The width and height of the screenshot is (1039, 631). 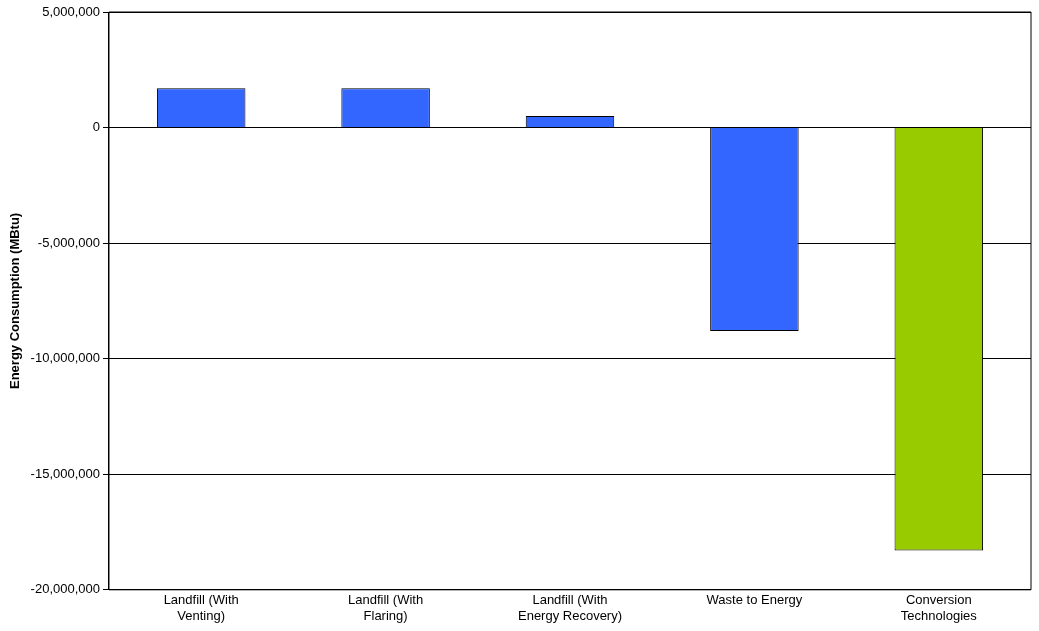 What do you see at coordinates (68, 242) in the screenshot?
I see `y-tick-label: -5,000,000` at bounding box center [68, 242].